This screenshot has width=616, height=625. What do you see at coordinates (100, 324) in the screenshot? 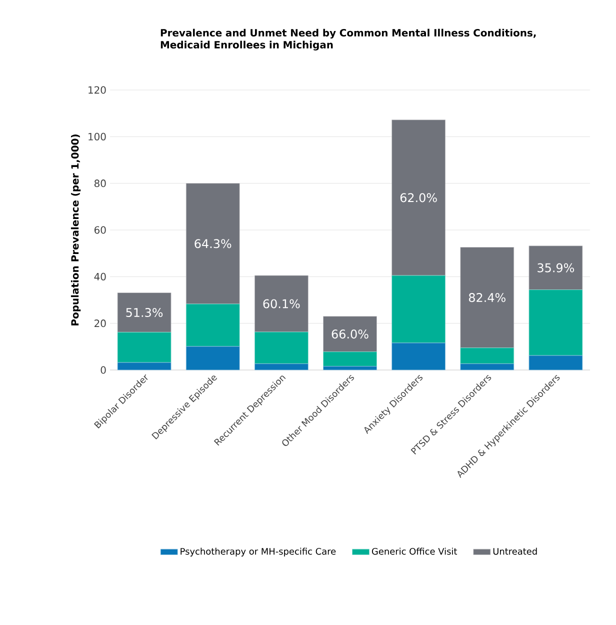
I see `y-tick-label: 20` at bounding box center [100, 324].